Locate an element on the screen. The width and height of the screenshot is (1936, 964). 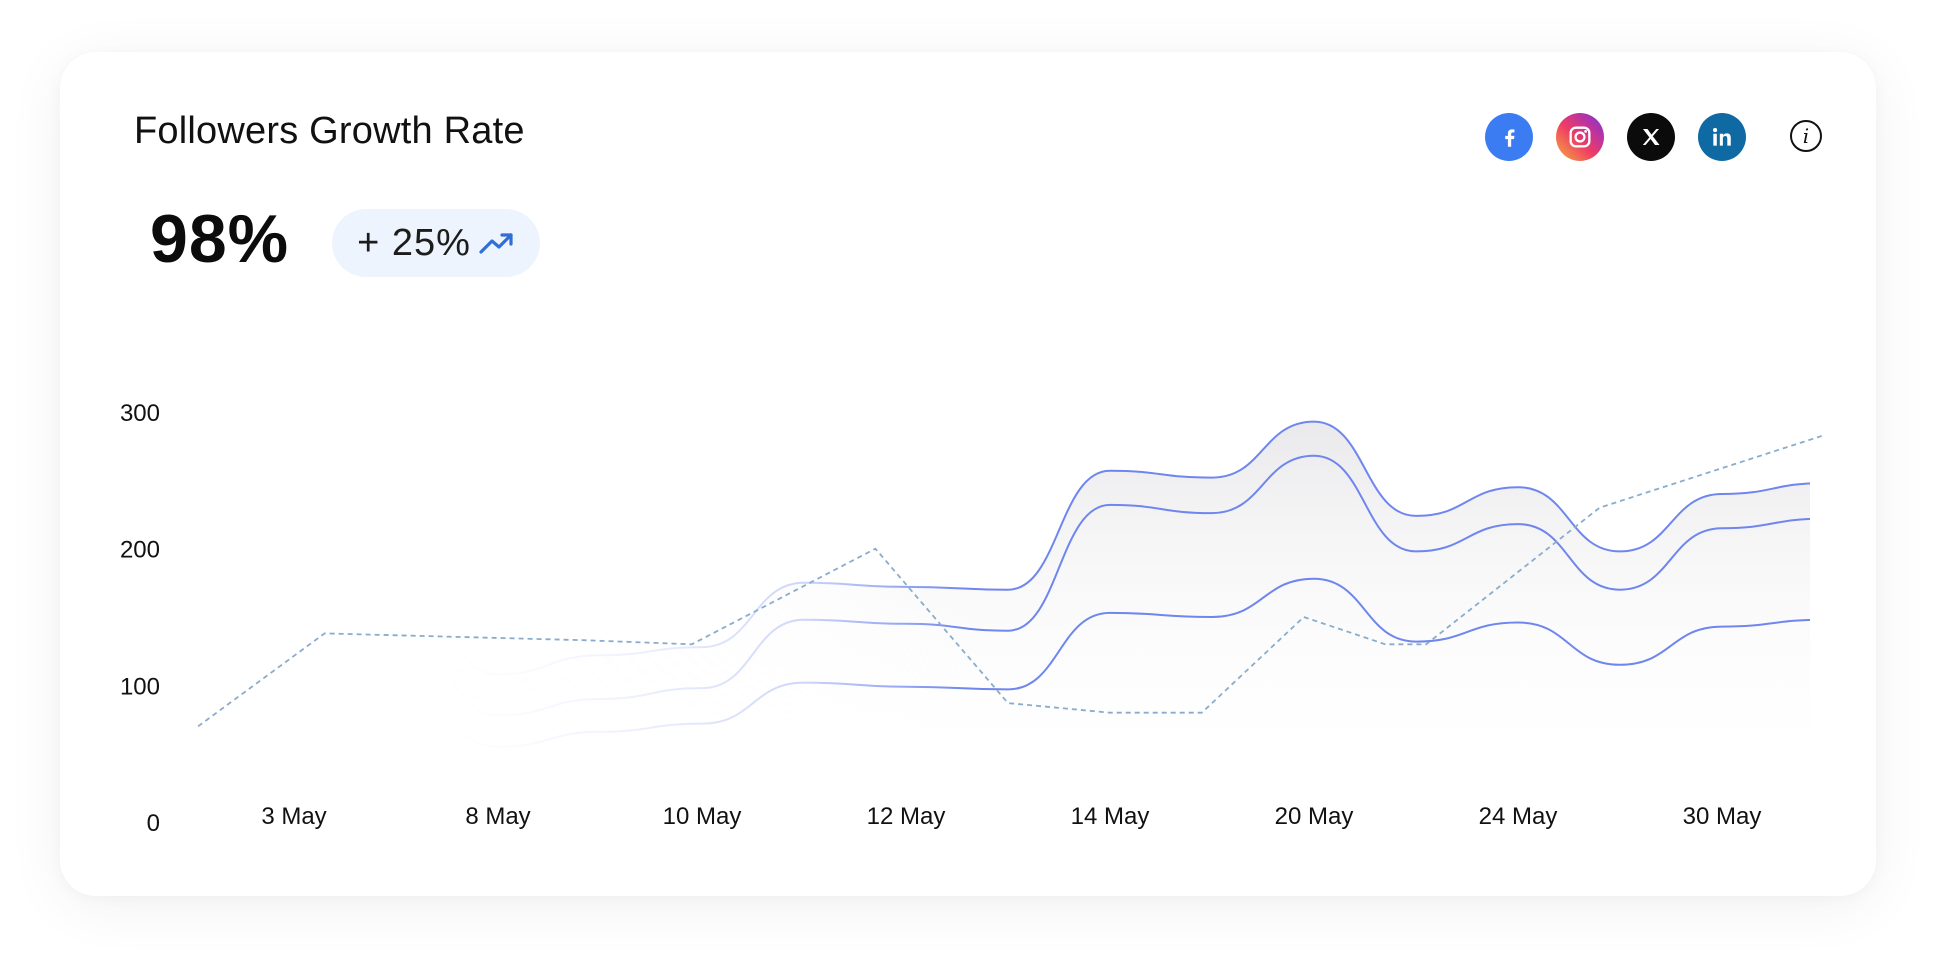
x-tick-label: 20 May is located at coordinates (1314, 816).